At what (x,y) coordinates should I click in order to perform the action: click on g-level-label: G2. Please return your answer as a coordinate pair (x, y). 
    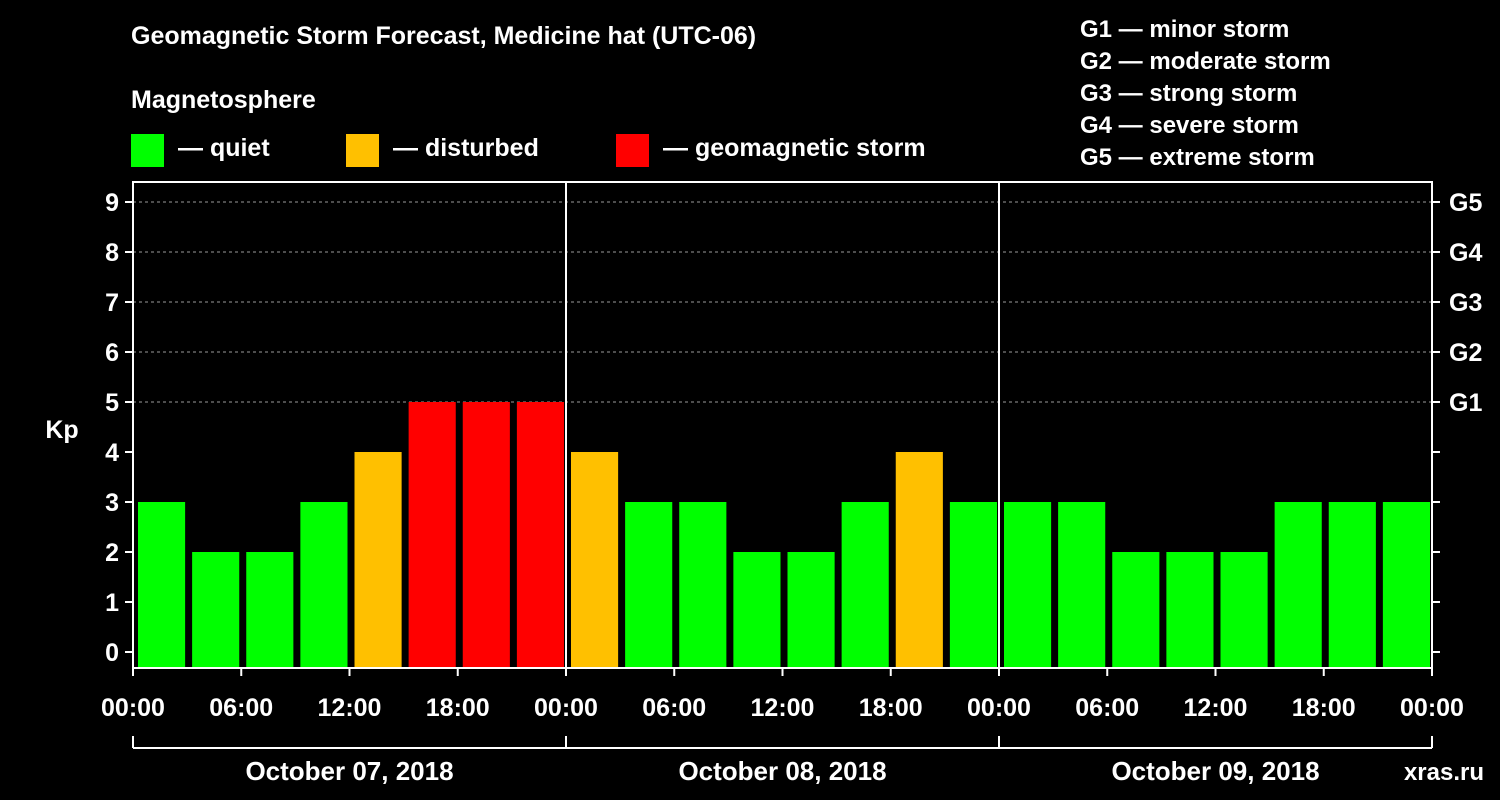
    Looking at the image, I should click on (1465, 353).